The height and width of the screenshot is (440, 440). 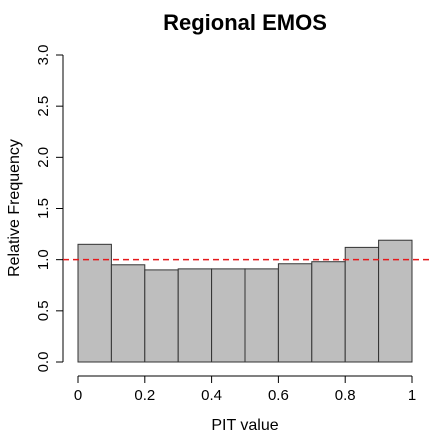 I want to click on x-tick-label: 0, so click(x=78, y=395).